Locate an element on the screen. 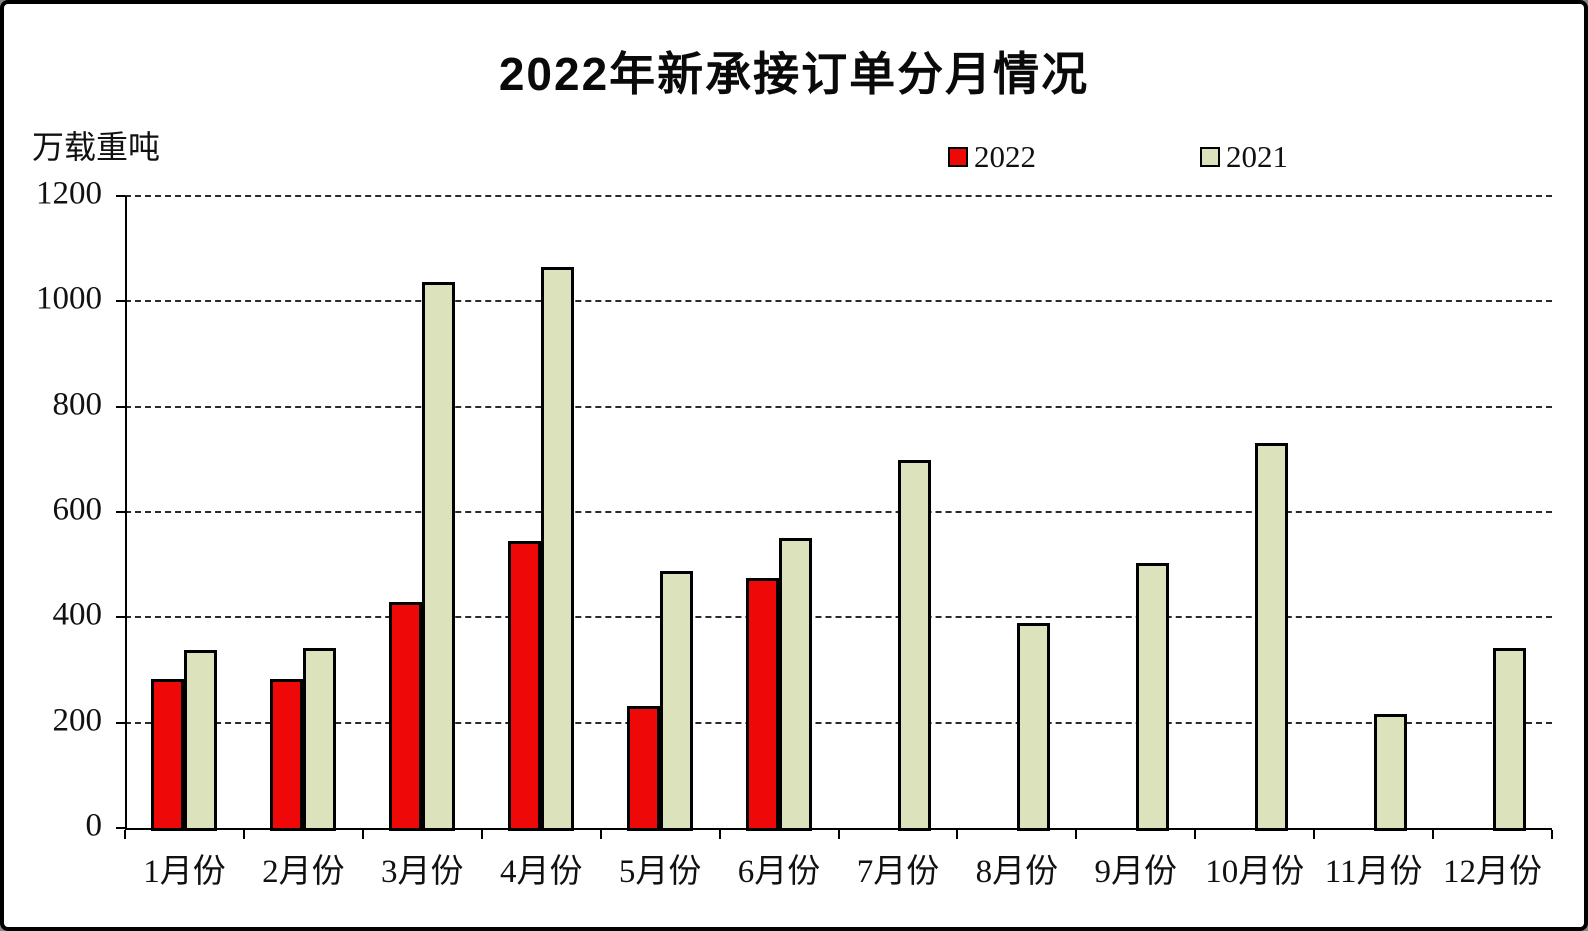  x-category-label-7: 7月份 is located at coordinates (898, 872).